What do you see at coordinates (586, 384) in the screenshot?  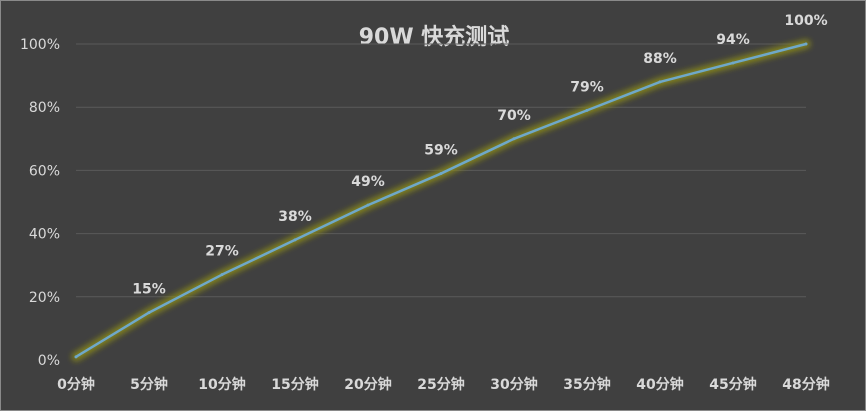 I see `x-tick-label: 35分钟` at bounding box center [586, 384].